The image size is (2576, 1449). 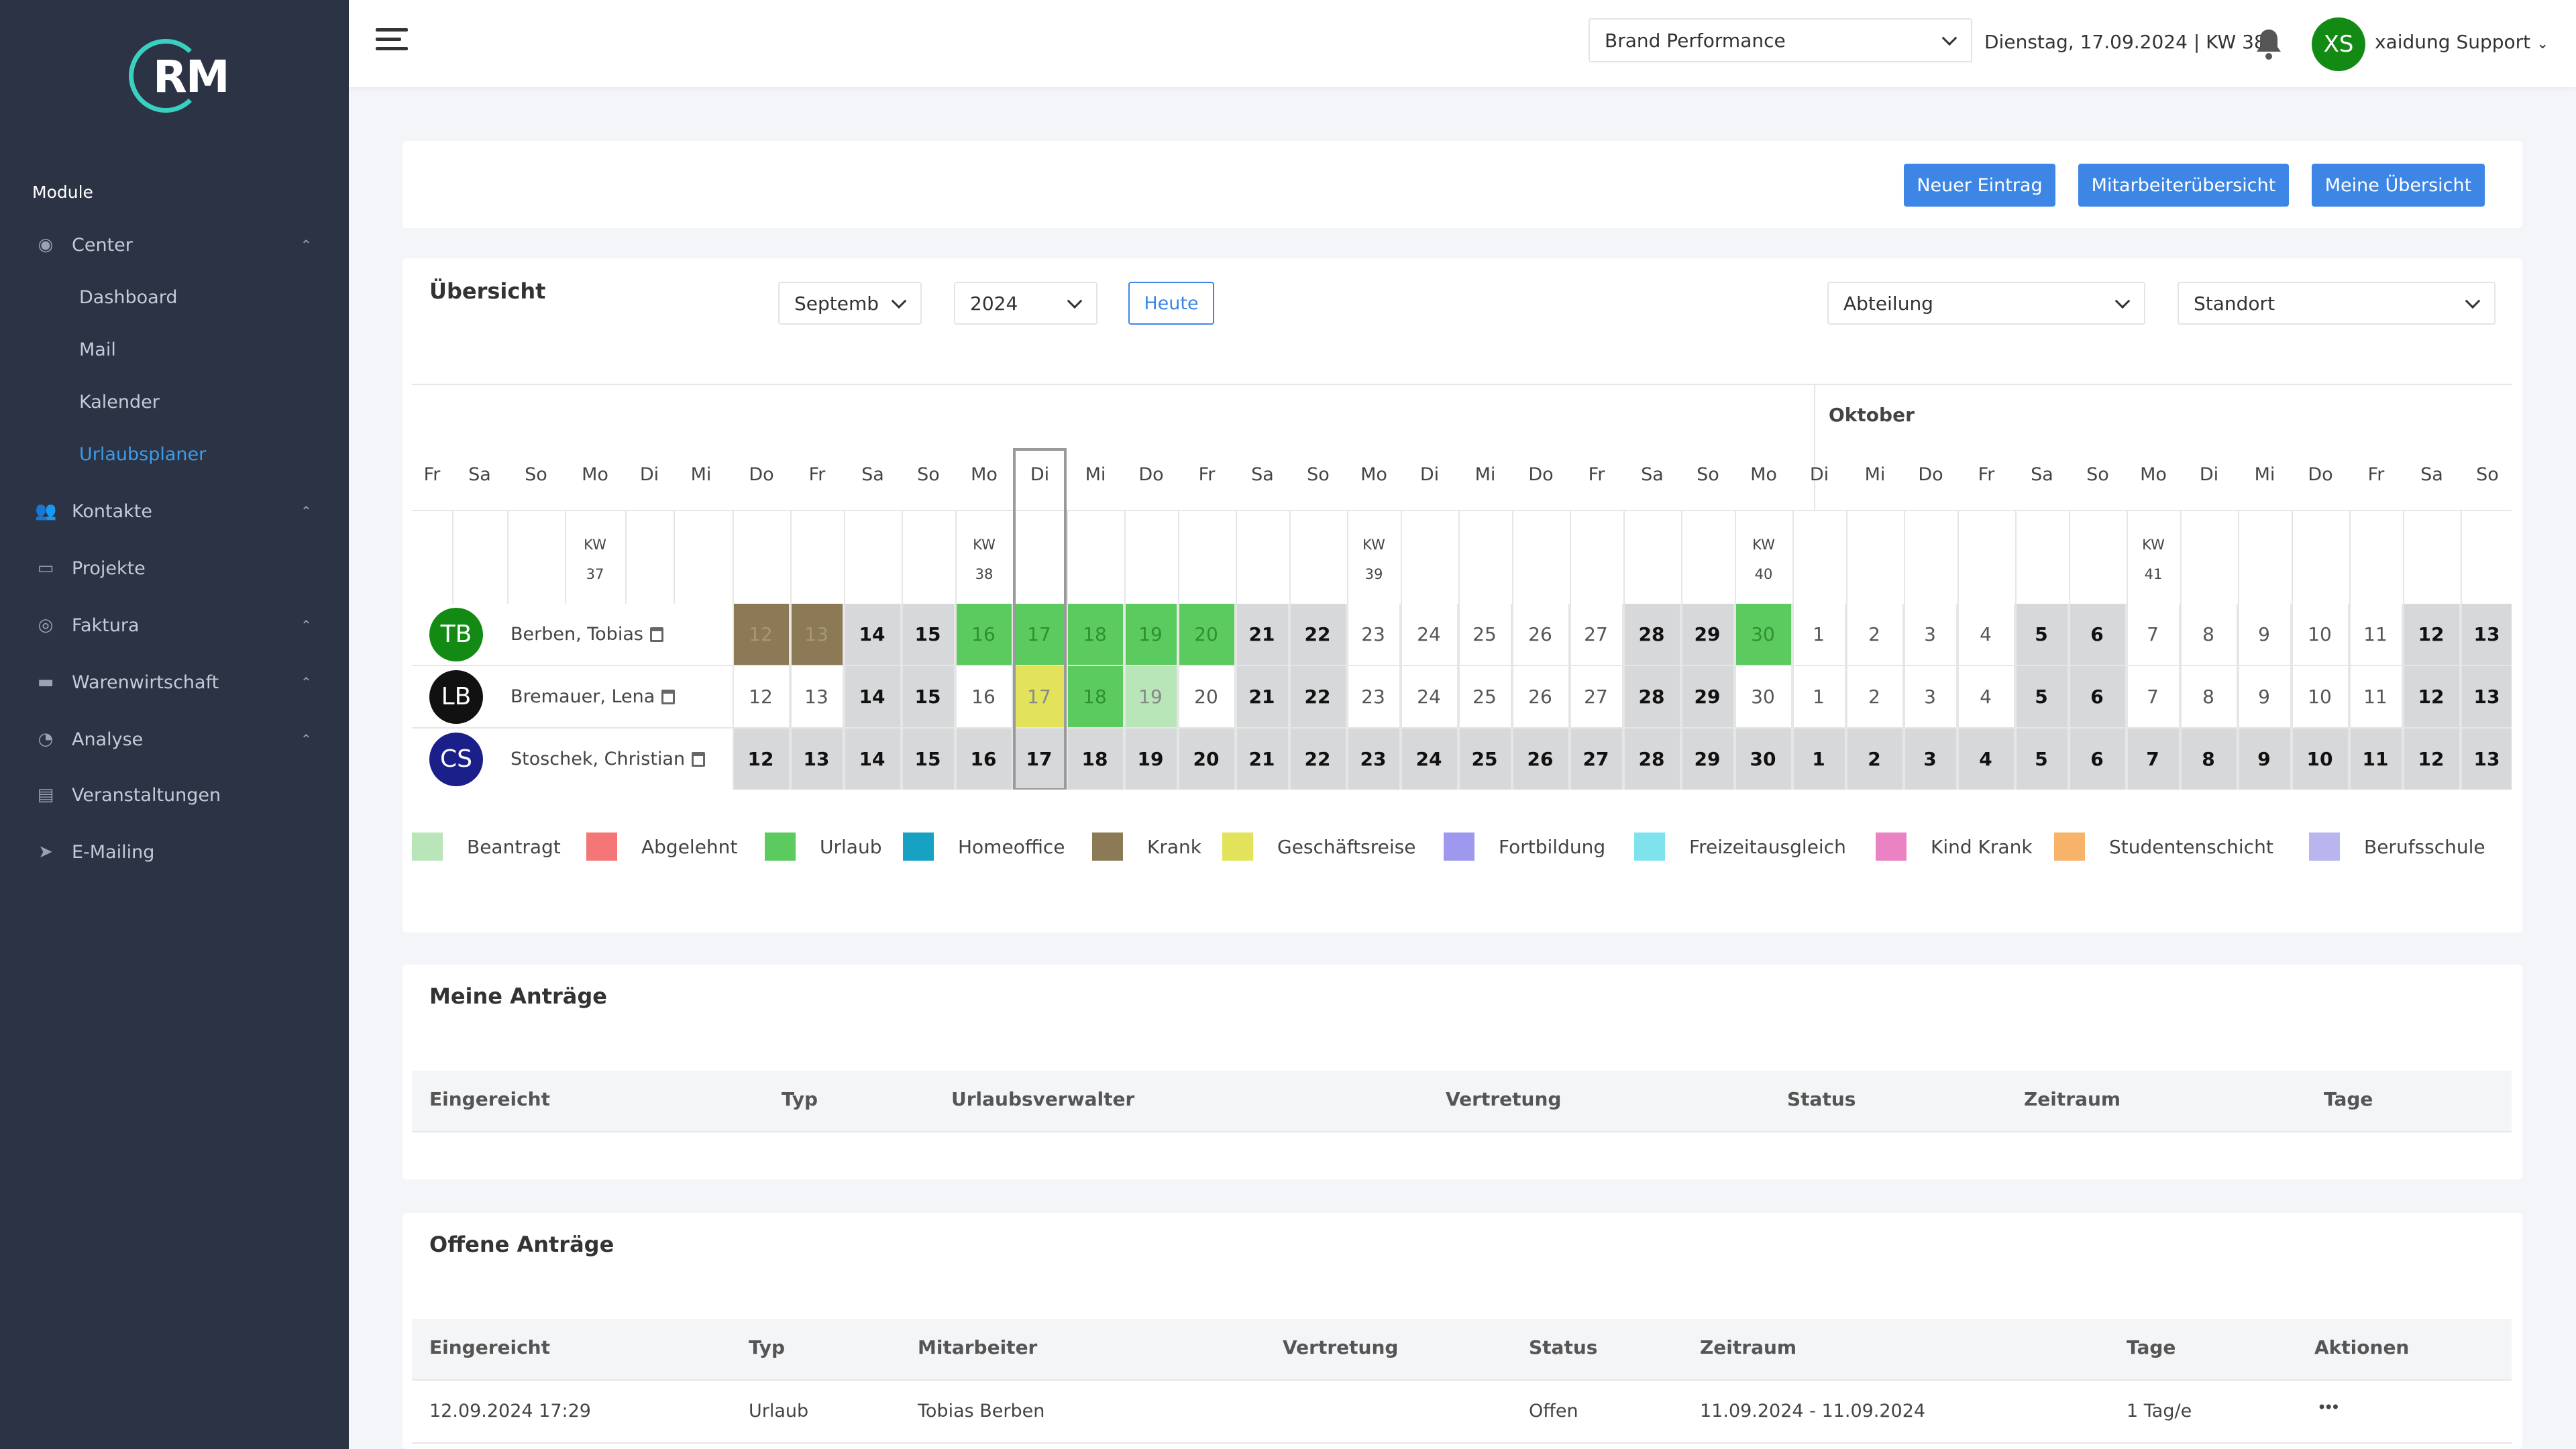 I want to click on sidebar-item-analyse: ◔ Analyse ⌃, so click(x=174, y=739).